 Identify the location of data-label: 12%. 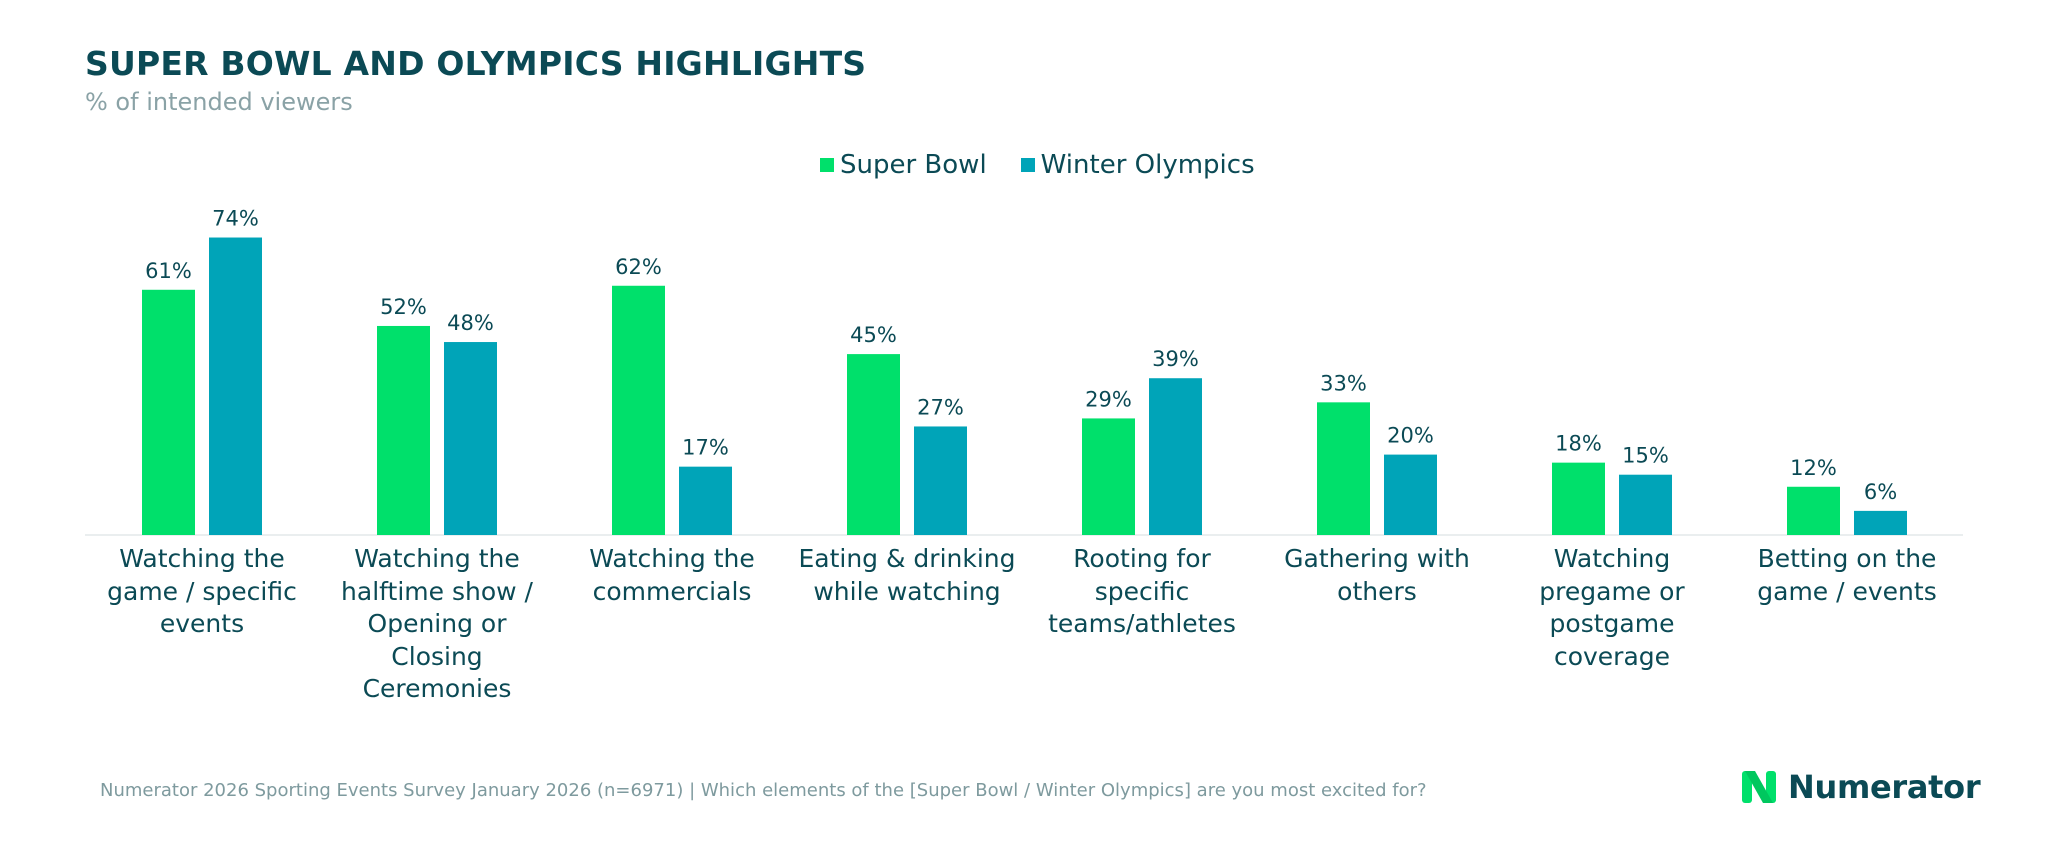
(1813, 468).